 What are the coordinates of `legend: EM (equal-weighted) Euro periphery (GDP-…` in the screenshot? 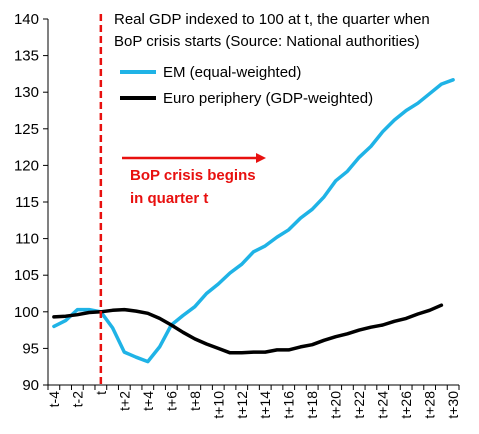 It's located at (246, 85).